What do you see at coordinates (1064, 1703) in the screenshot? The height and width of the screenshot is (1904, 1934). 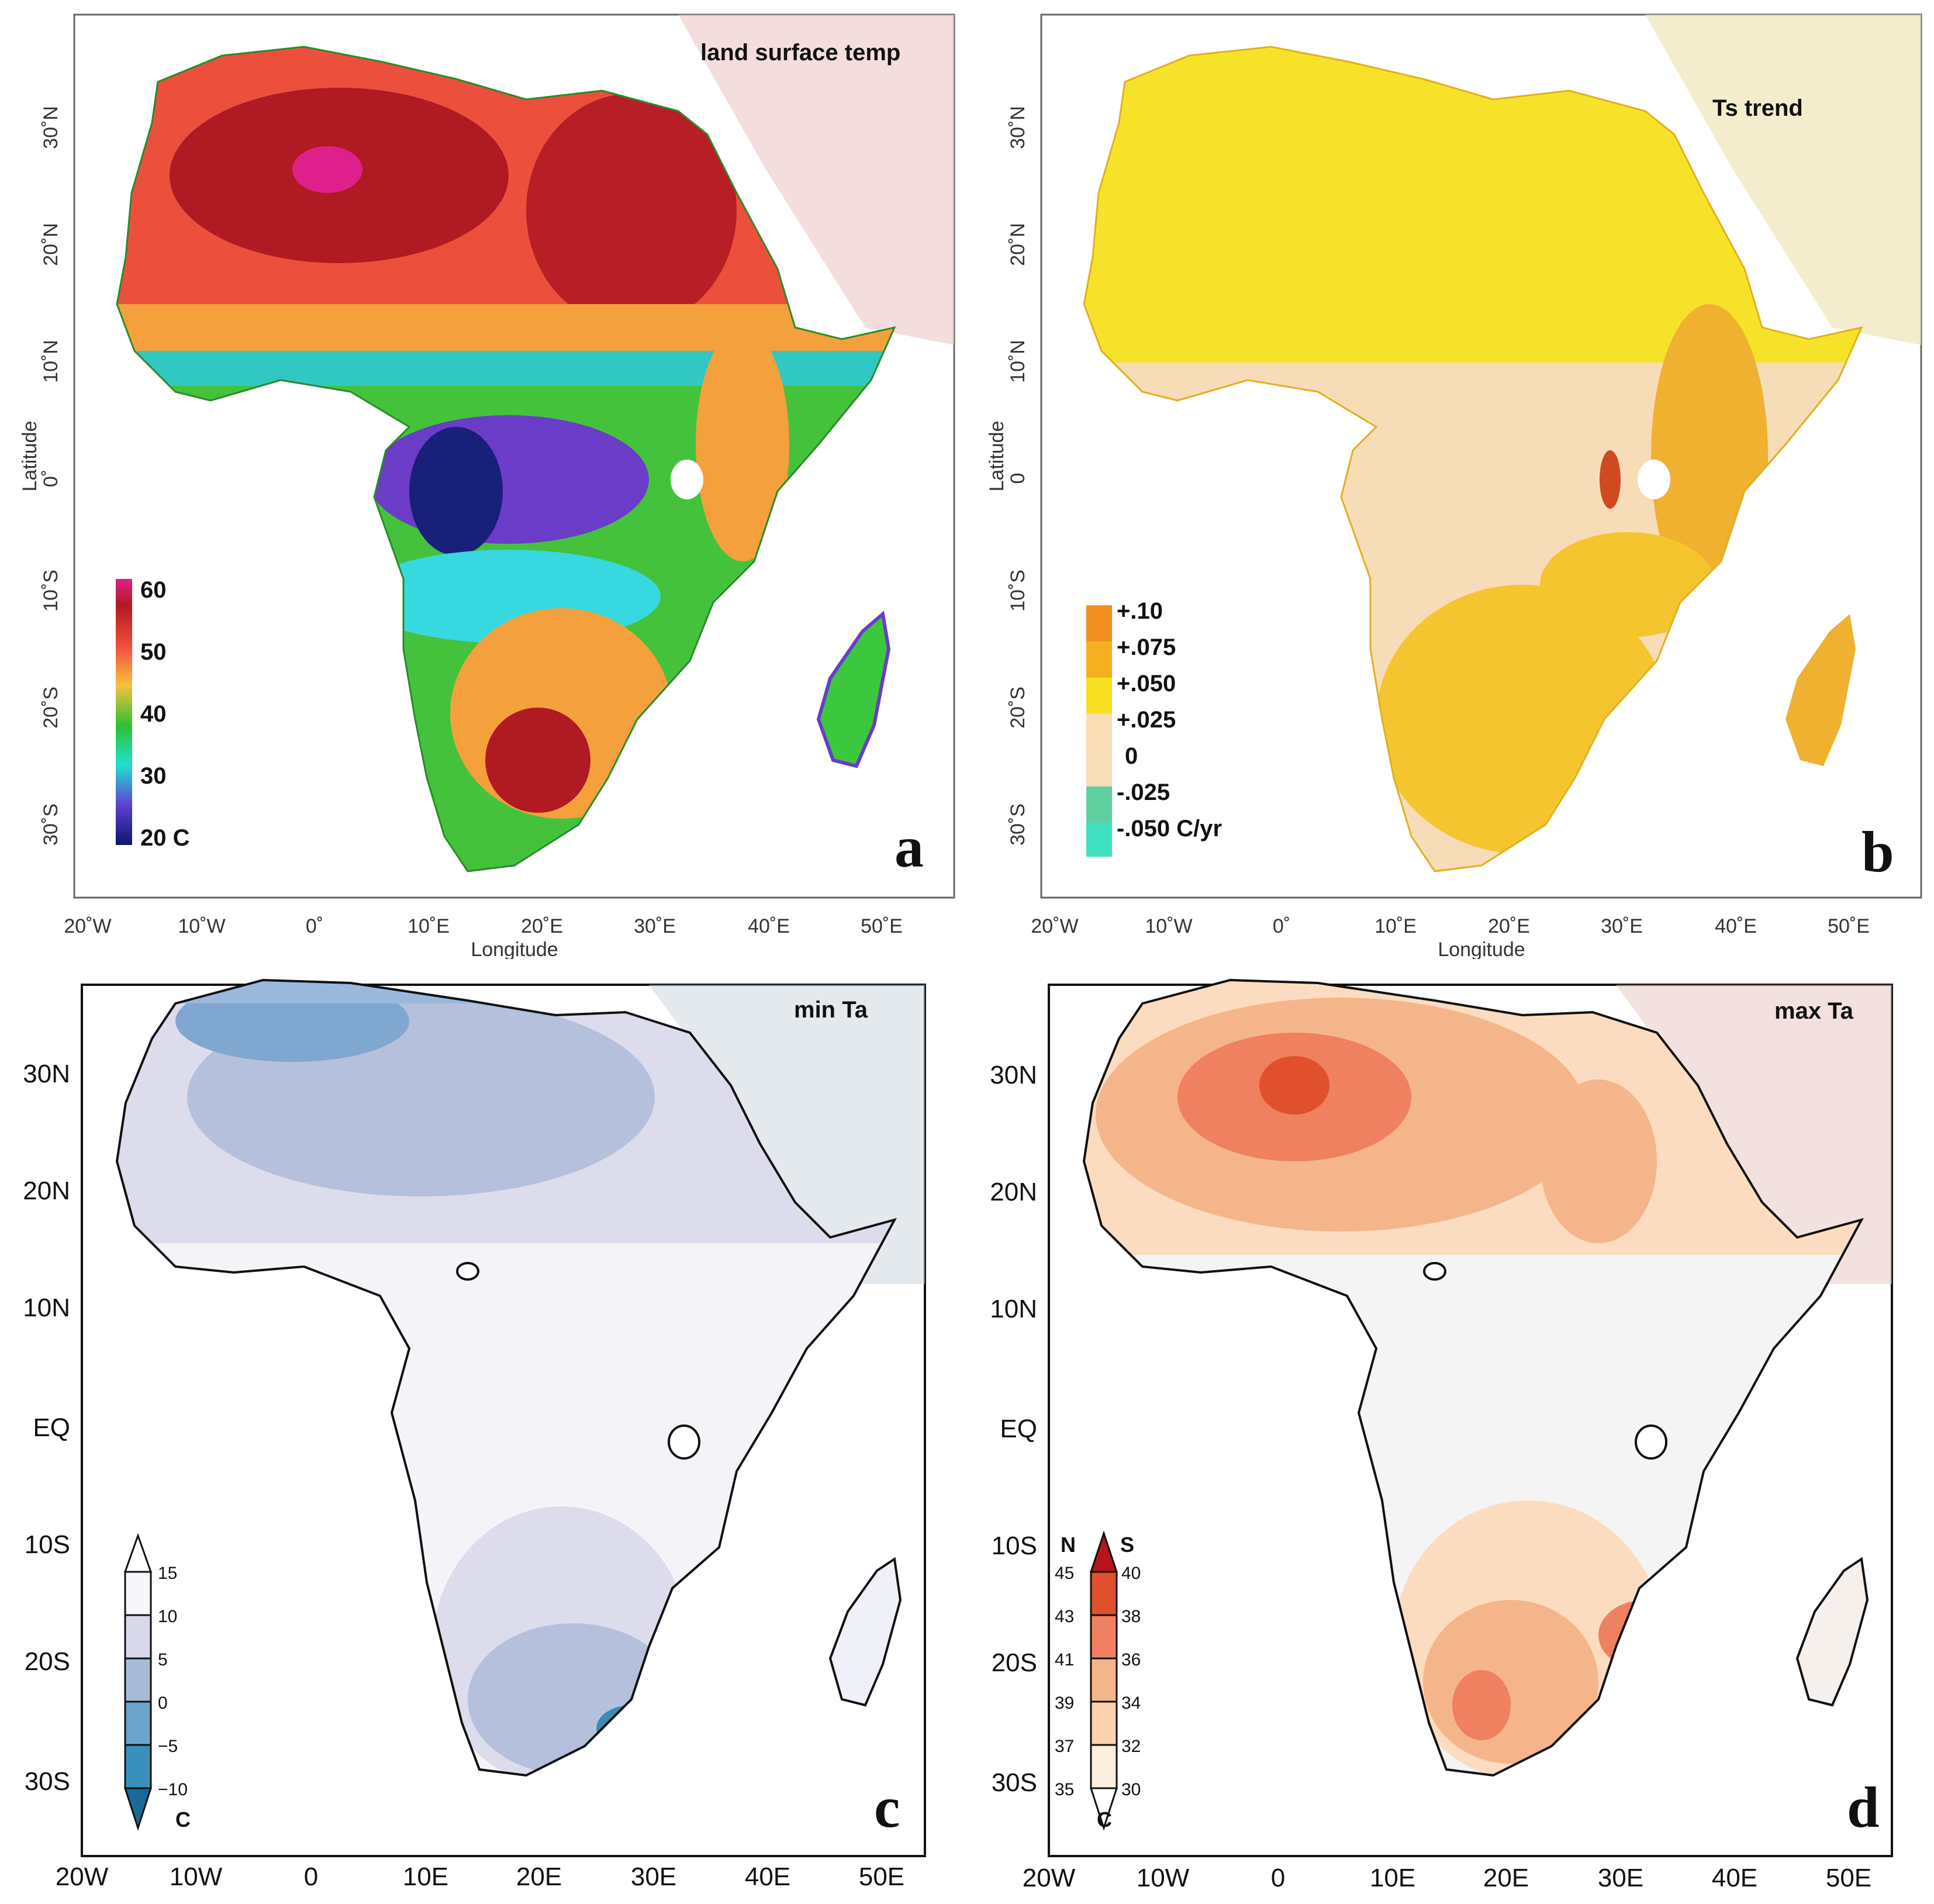 I see `legend-label-north: 39` at bounding box center [1064, 1703].